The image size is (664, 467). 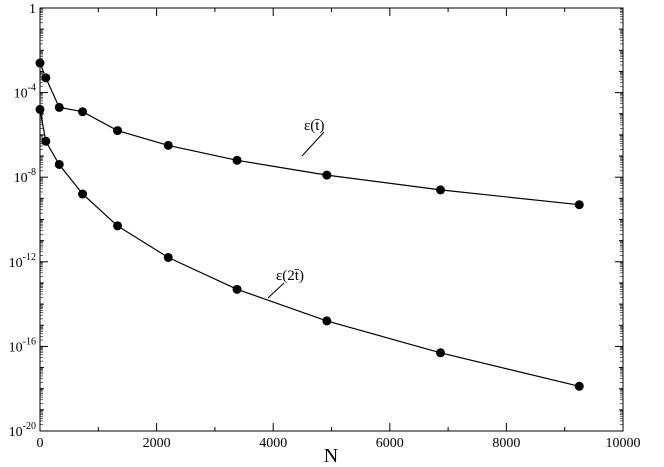 What do you see at coordinates (623, 443) in the screenshot?
I see `x-tick-label: 10000` at bounding box center [623, 443].